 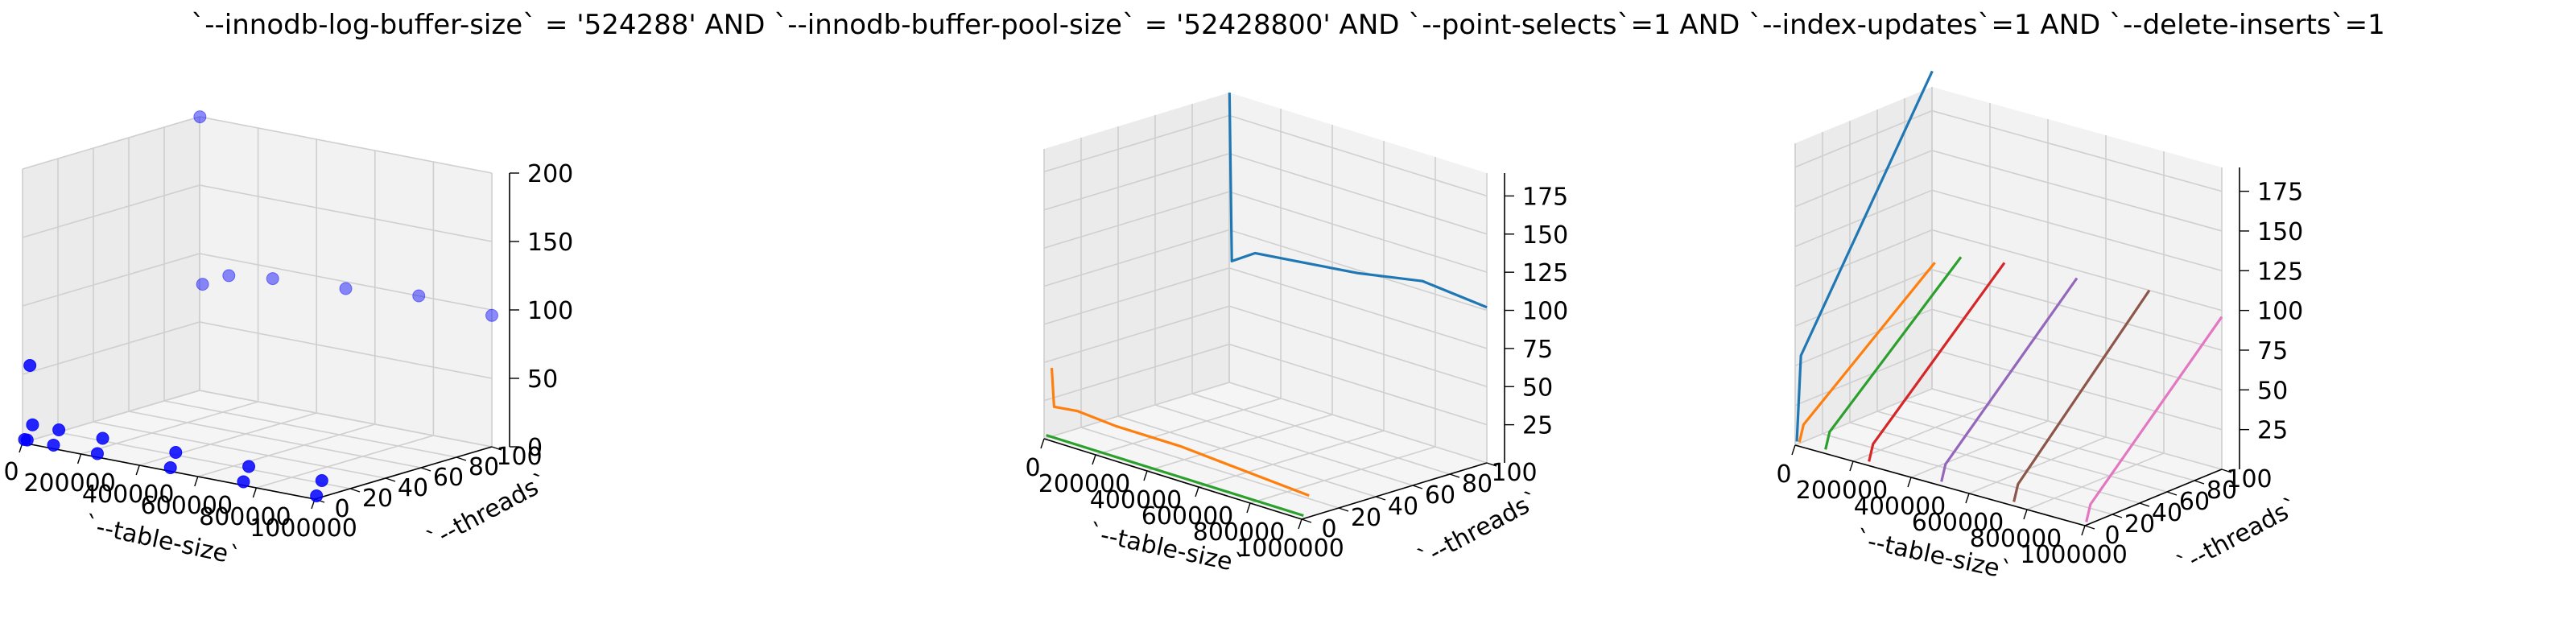 I want to click on z-tick-label: 200, so click(x=550, y=174).